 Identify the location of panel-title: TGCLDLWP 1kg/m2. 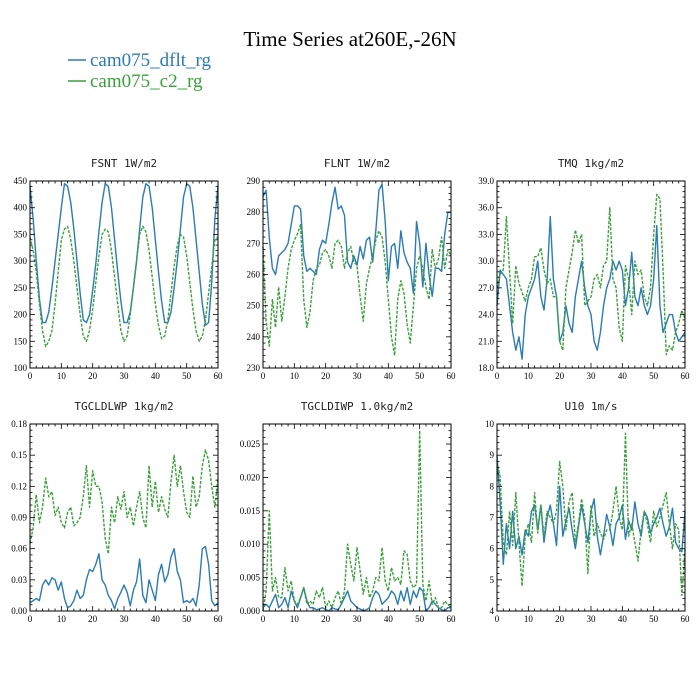
(123, 406).